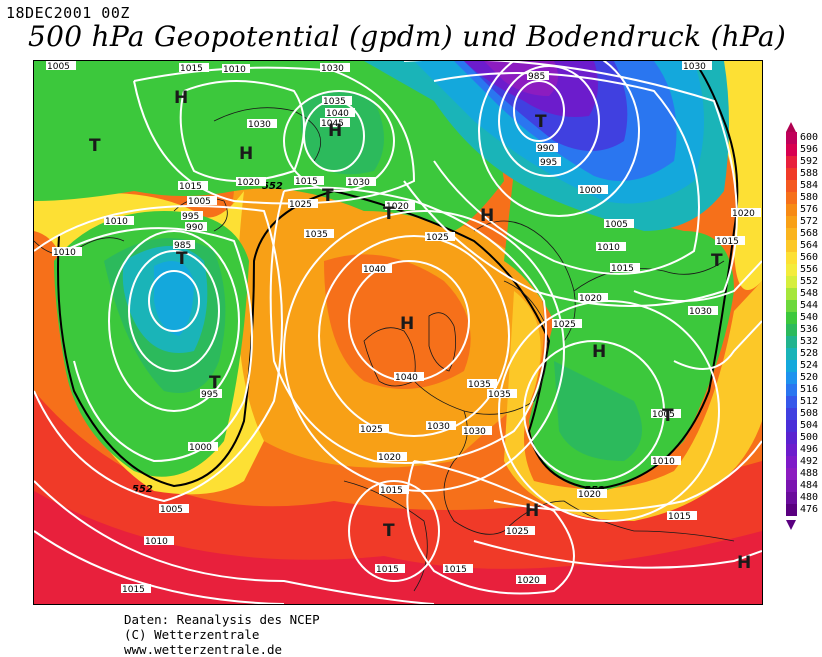 This screenshot has height=657, width=822. What do you see at coordinates (809, 257) in the screenshot?
I see `legend-level-label: 560` at bounding box center [809, 257].